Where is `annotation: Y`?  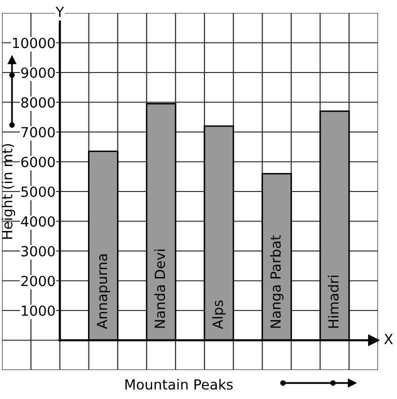
annotation: Y is located at coordinates (60, 11).